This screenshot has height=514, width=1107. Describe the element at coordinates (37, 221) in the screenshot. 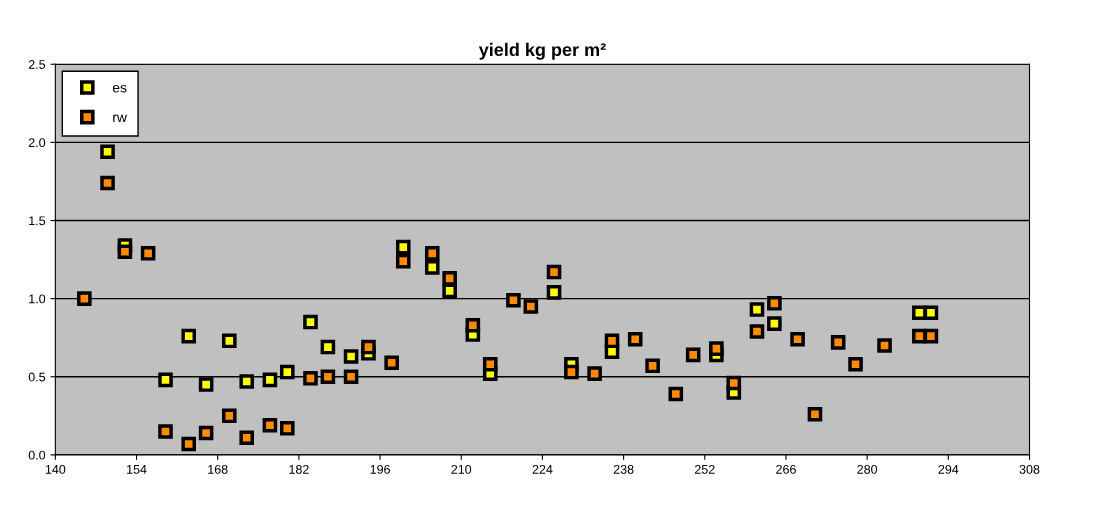

I see `y-tick-label: 1.5` at that location.